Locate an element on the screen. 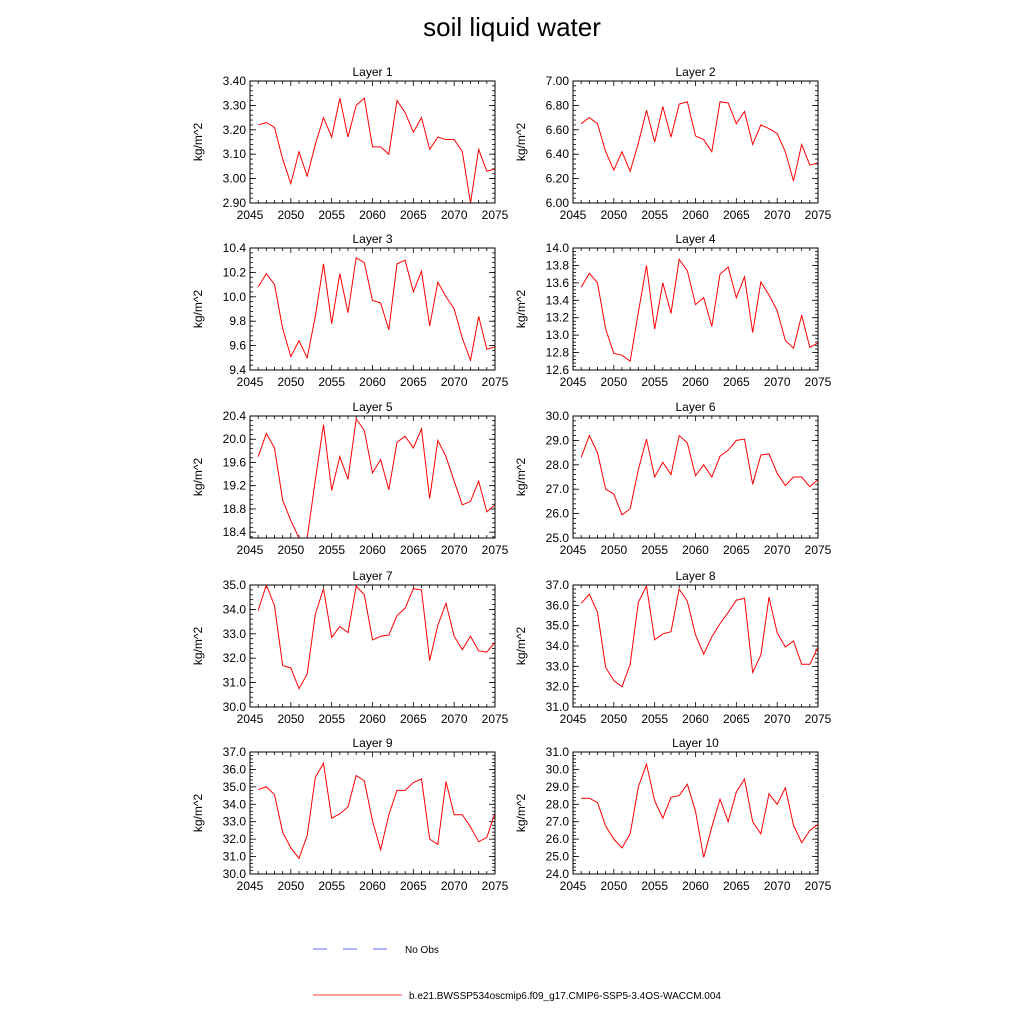 This screenshot has height=1024, width=1024. y-tick-label: 6.80 is located at coordinates (558, 105).